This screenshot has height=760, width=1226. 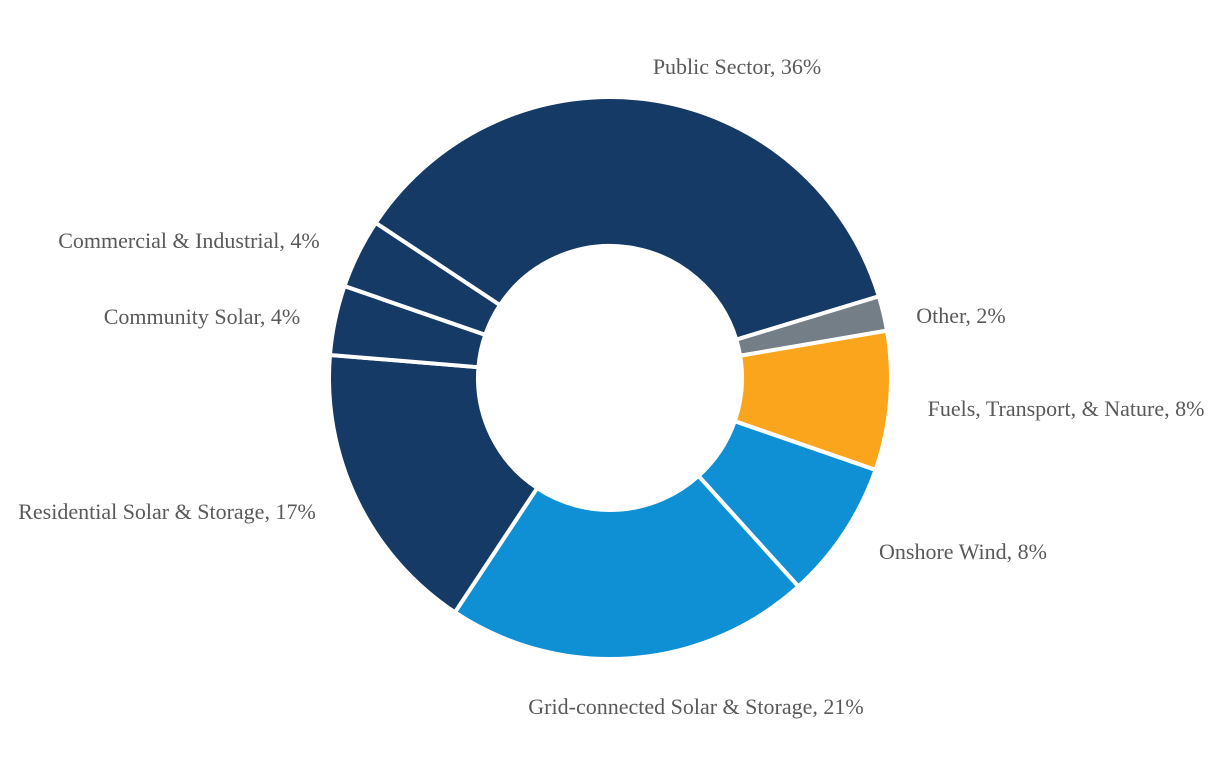 What do you see at coordinates (422, 279) in the screenshot?
I see `slice-commercial-industrial` at bounding box center [422, 279].